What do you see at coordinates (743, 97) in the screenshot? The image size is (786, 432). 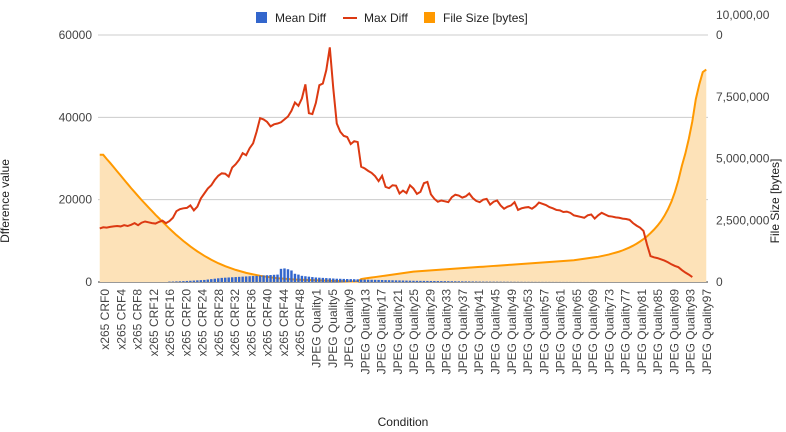 I see `y-right-tick-label: 7,500,000` at bounding box center [743, 97].